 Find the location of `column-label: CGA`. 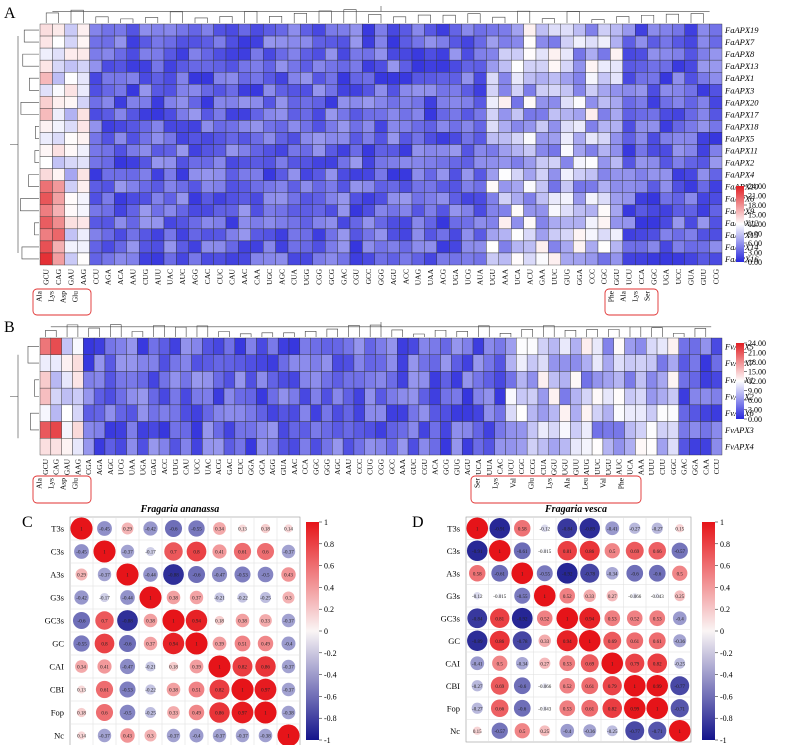

column-label: CGA is located at coordinates (88, 466).